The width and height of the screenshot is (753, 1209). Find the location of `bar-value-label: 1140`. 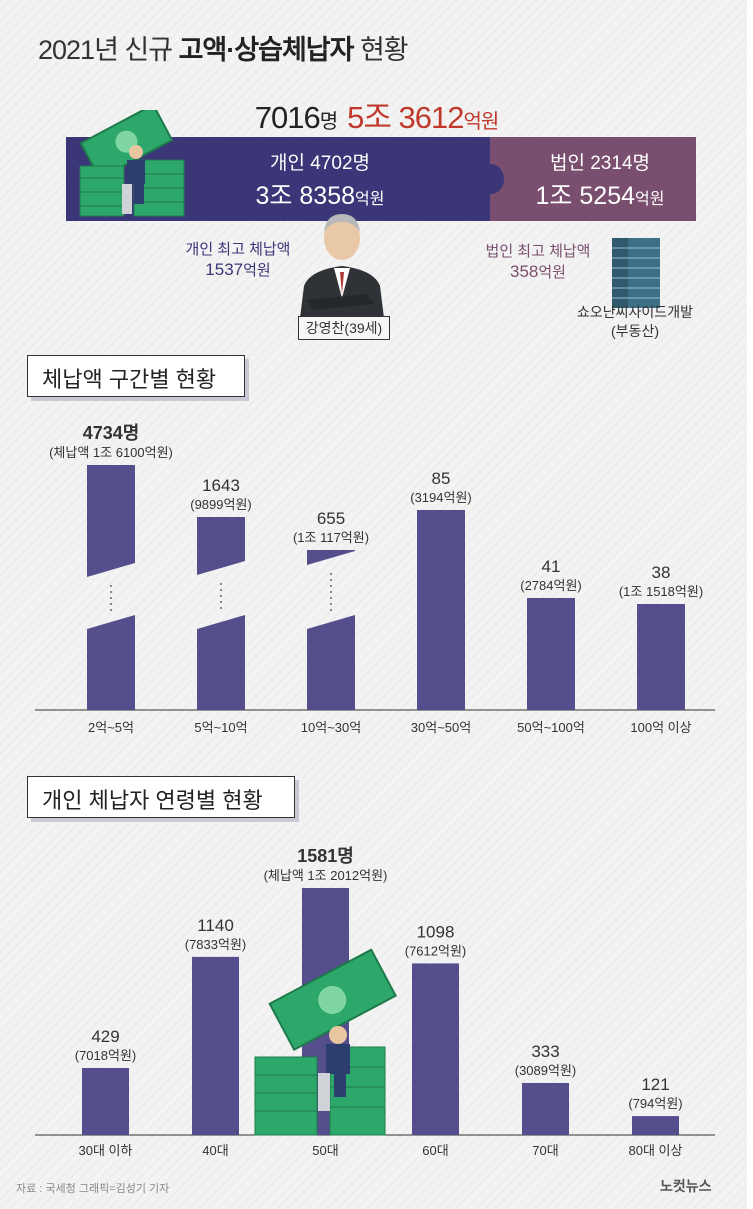

bar-value-label: 1140 is located at coordinates (215, 925).